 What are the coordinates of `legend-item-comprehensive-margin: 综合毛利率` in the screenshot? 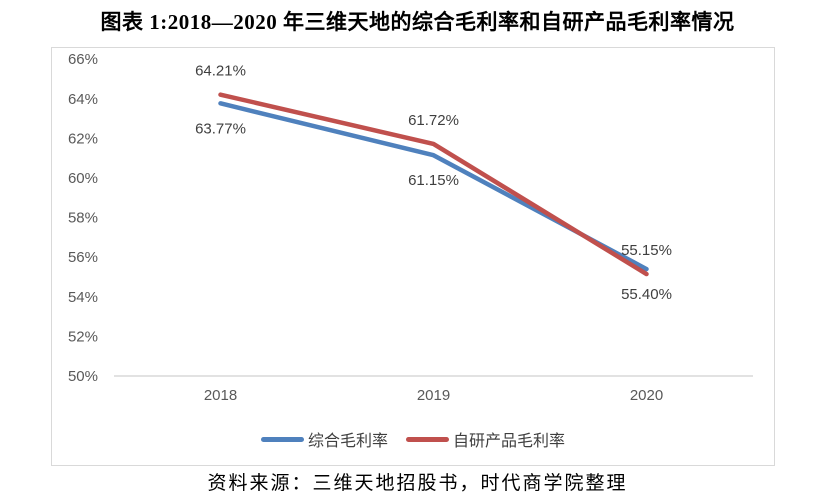 It's located at (324, 439).